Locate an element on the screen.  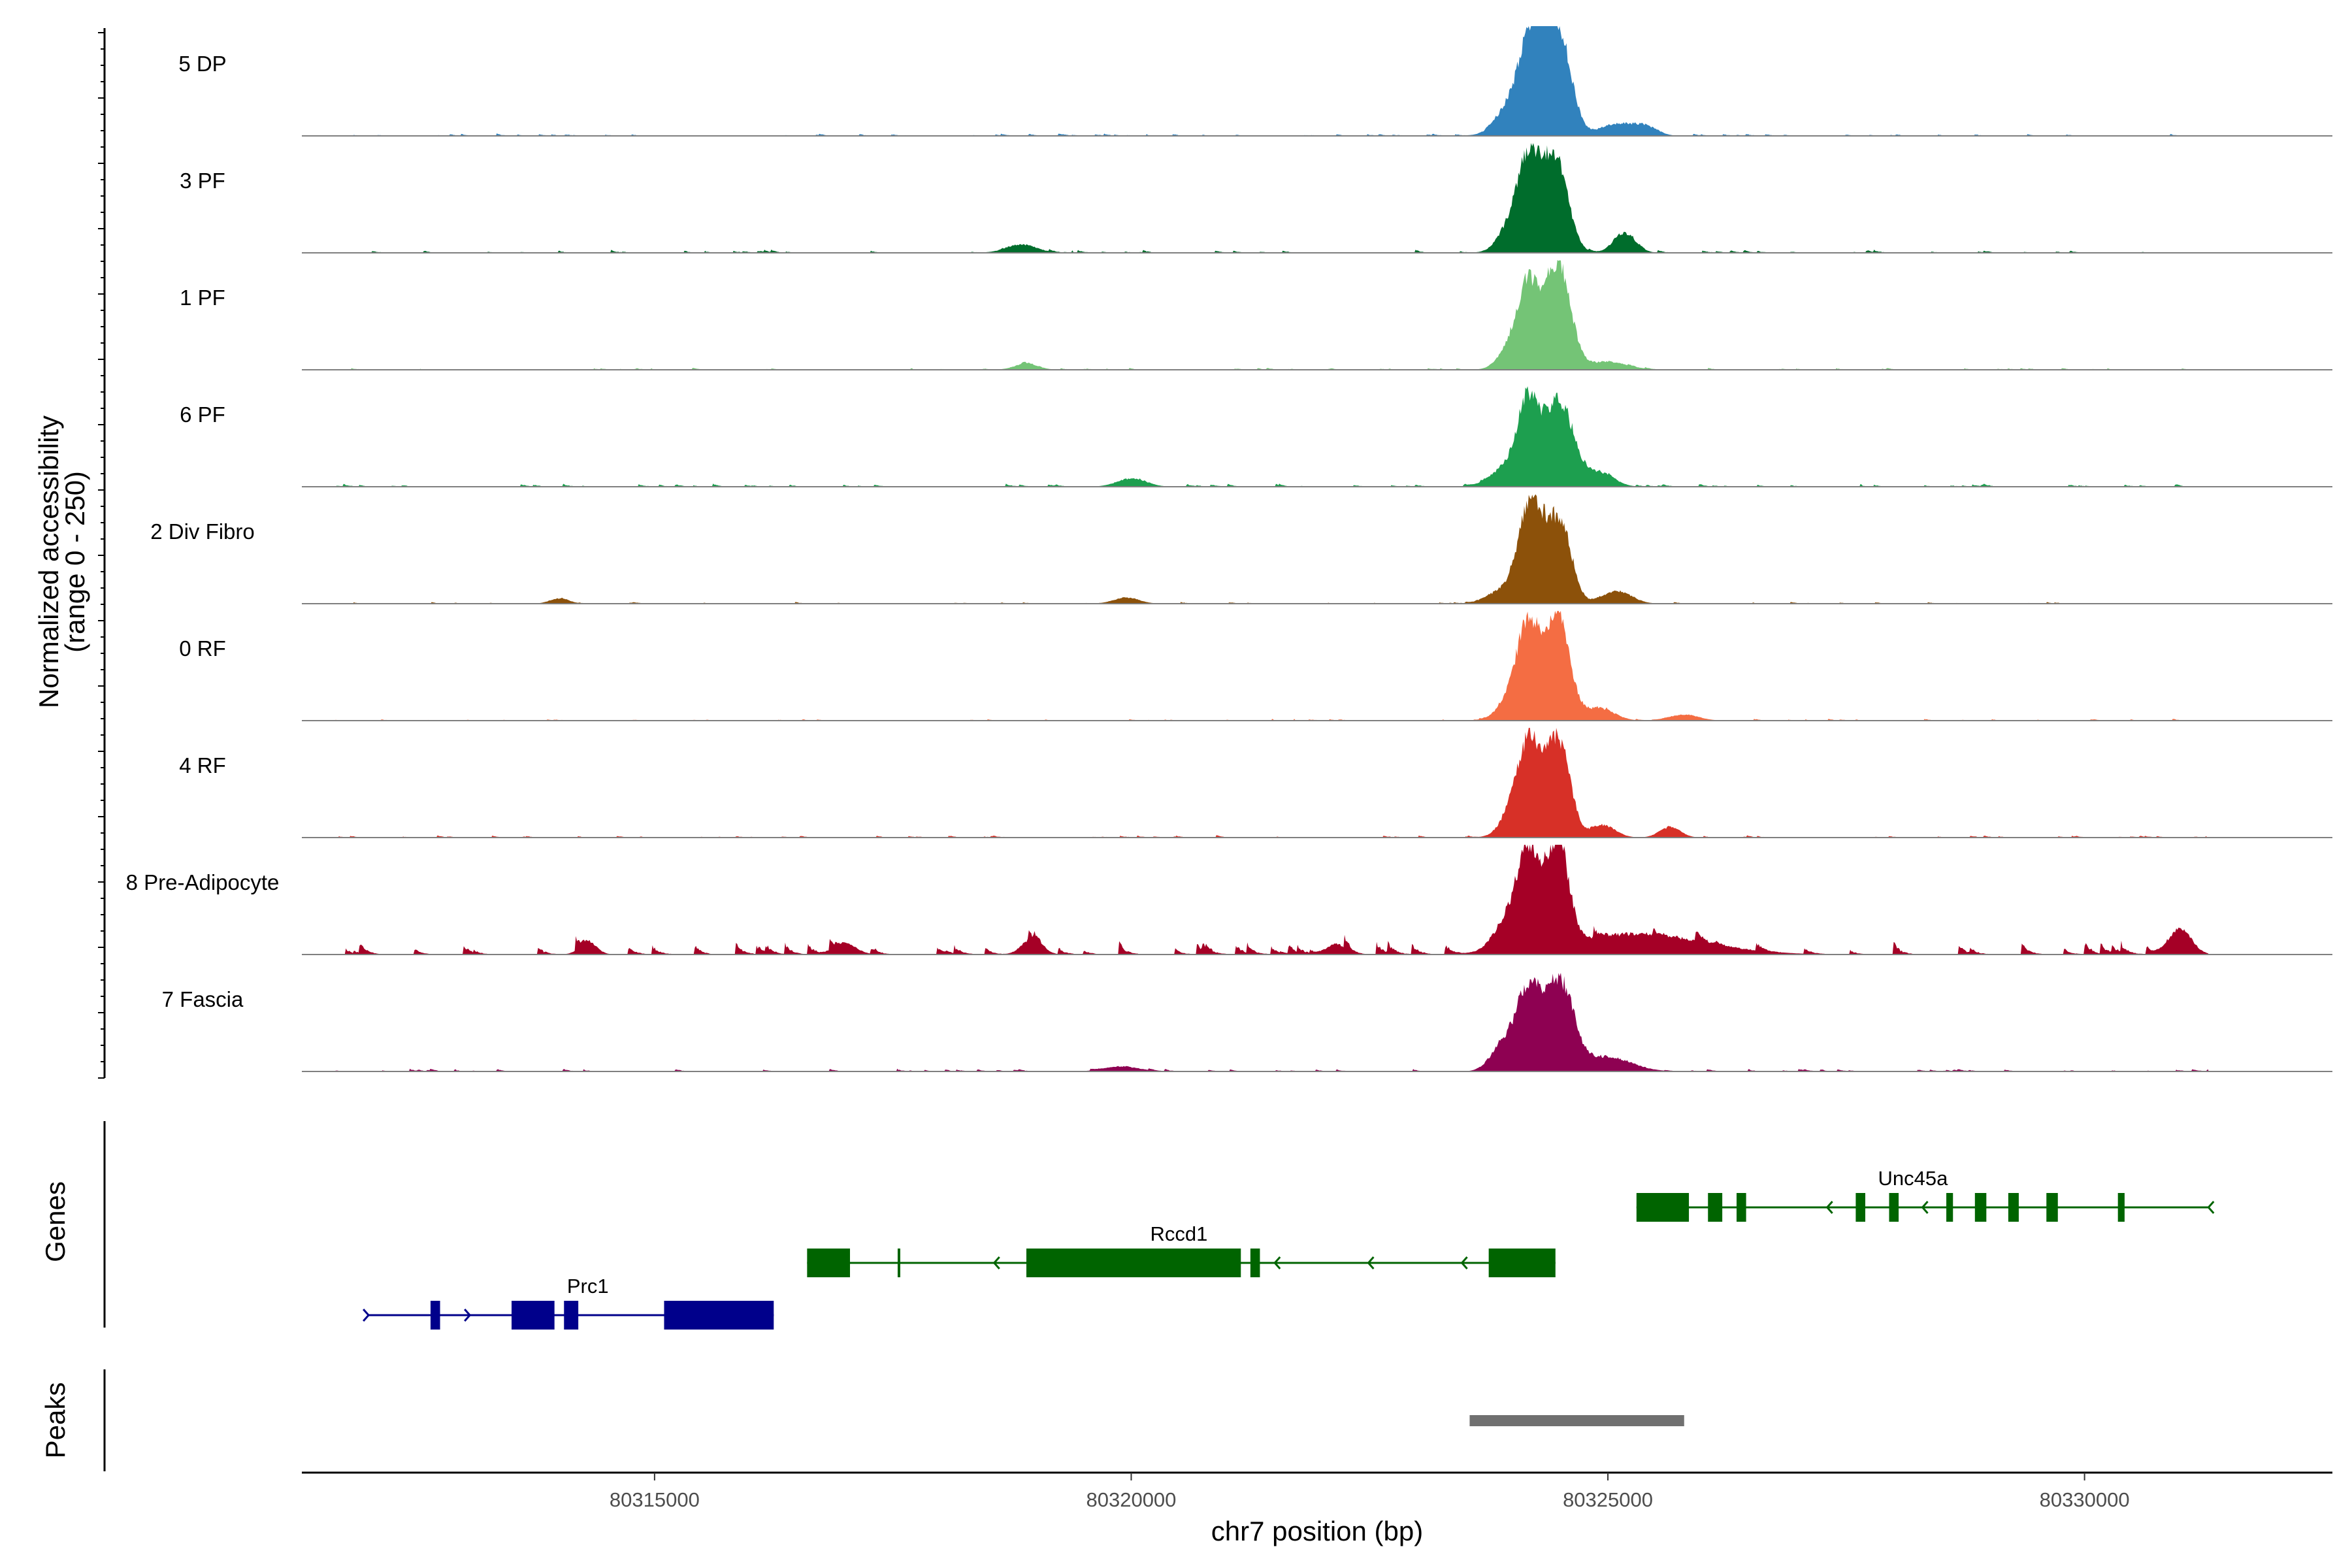
track-label: 4 RF is located at coordinates (202, 765).